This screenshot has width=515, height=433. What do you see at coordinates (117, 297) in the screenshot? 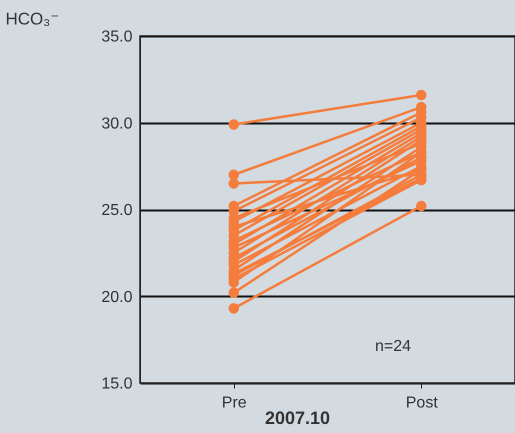
I see `y-tick-label: 20.0` at bounding box center [117, 297].